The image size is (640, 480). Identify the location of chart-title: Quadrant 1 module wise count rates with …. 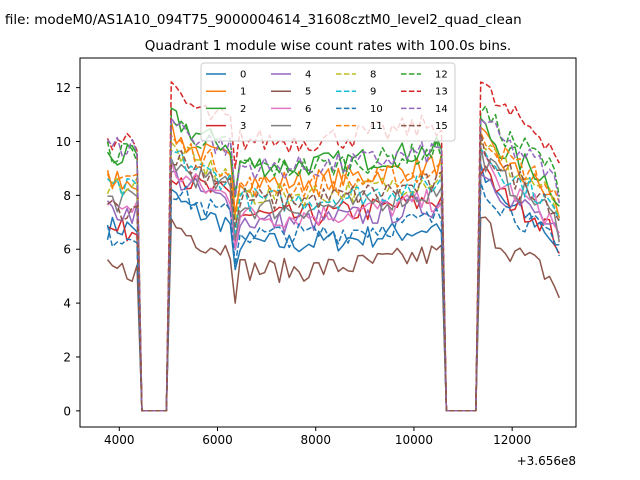
(328, 46).